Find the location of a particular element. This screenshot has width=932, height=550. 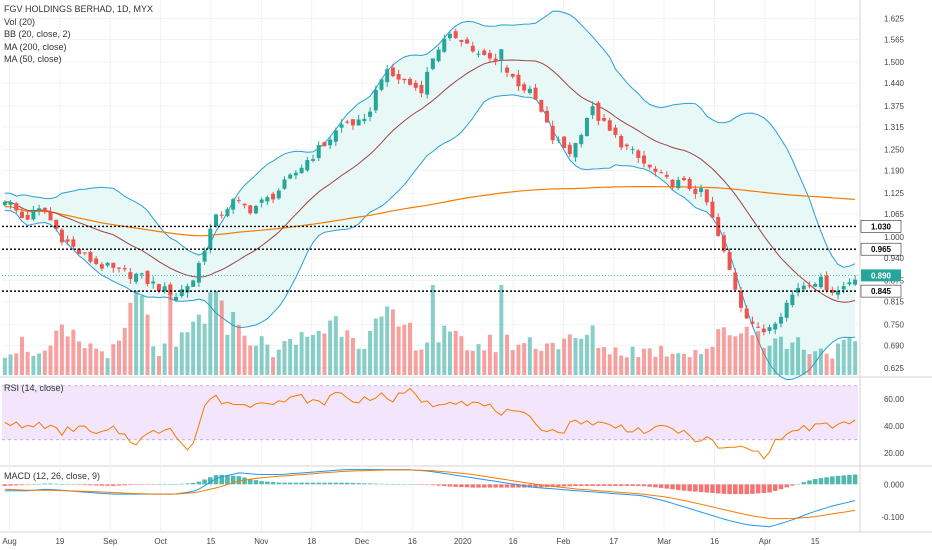

x-tick-label: Nov is located at coordinates (261, 541).